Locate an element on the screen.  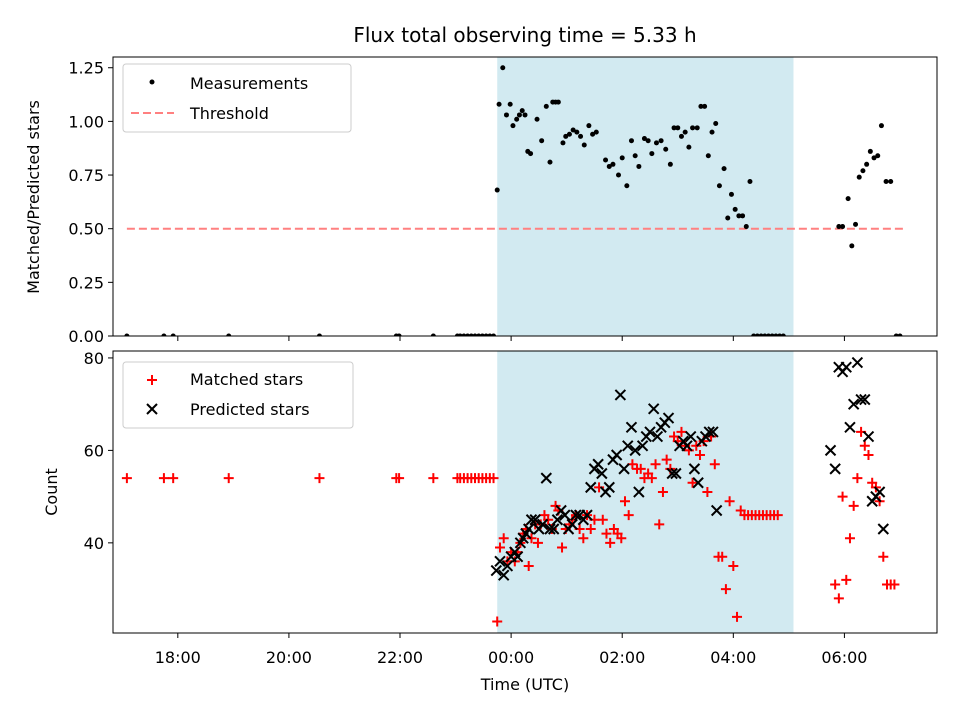
y-tick-label: 60 is located at coordinates (94, 450).